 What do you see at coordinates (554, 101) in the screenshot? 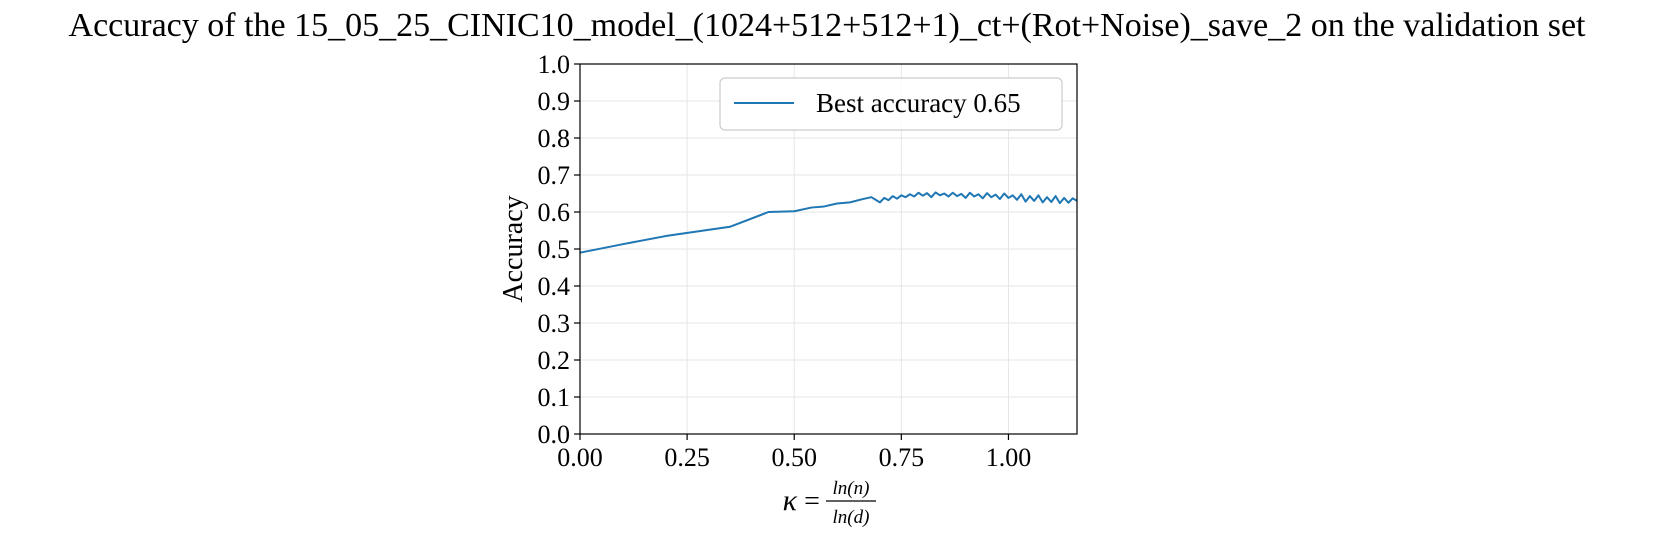
I see `y-tick-label: 0.9` at bounding box center [554, 101].